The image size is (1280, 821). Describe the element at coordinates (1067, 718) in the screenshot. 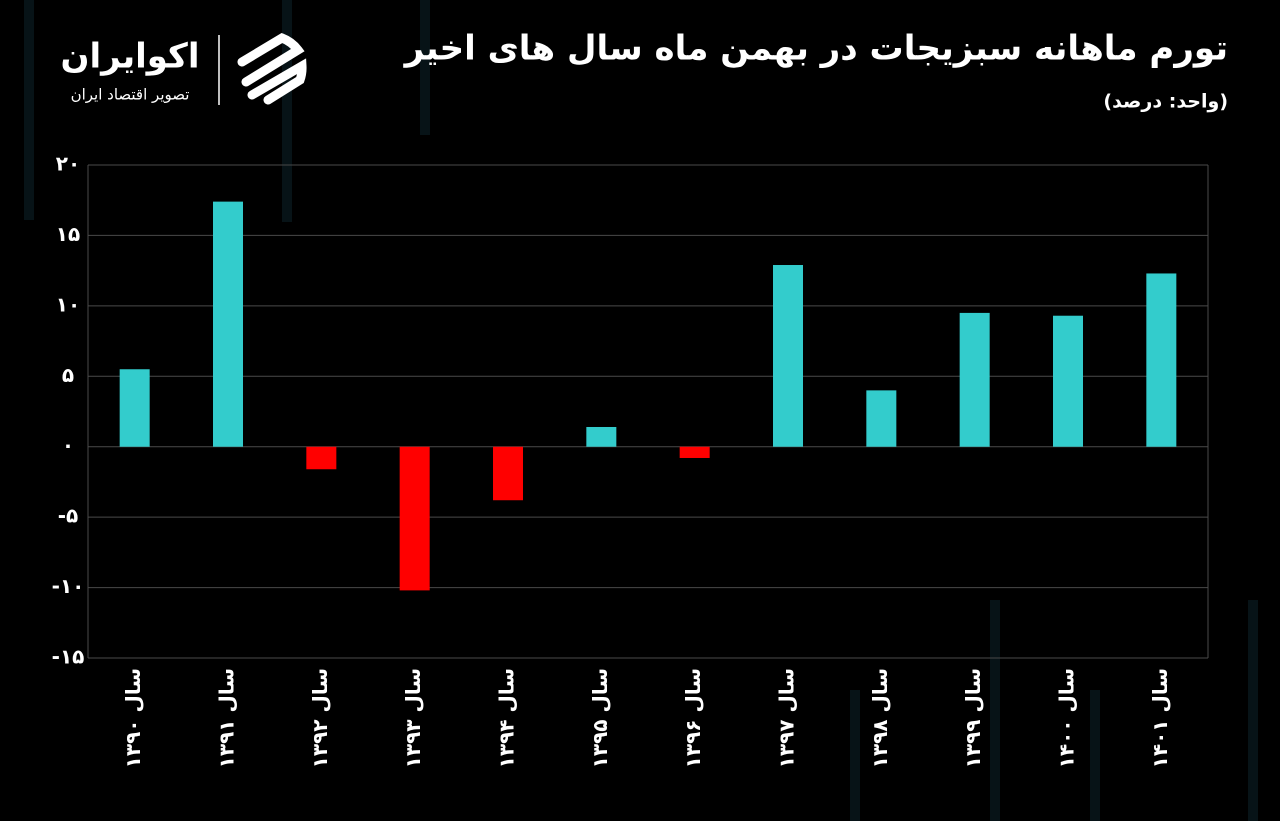

I see `x-tick-label: سال ۱۴۰۰` at that location.